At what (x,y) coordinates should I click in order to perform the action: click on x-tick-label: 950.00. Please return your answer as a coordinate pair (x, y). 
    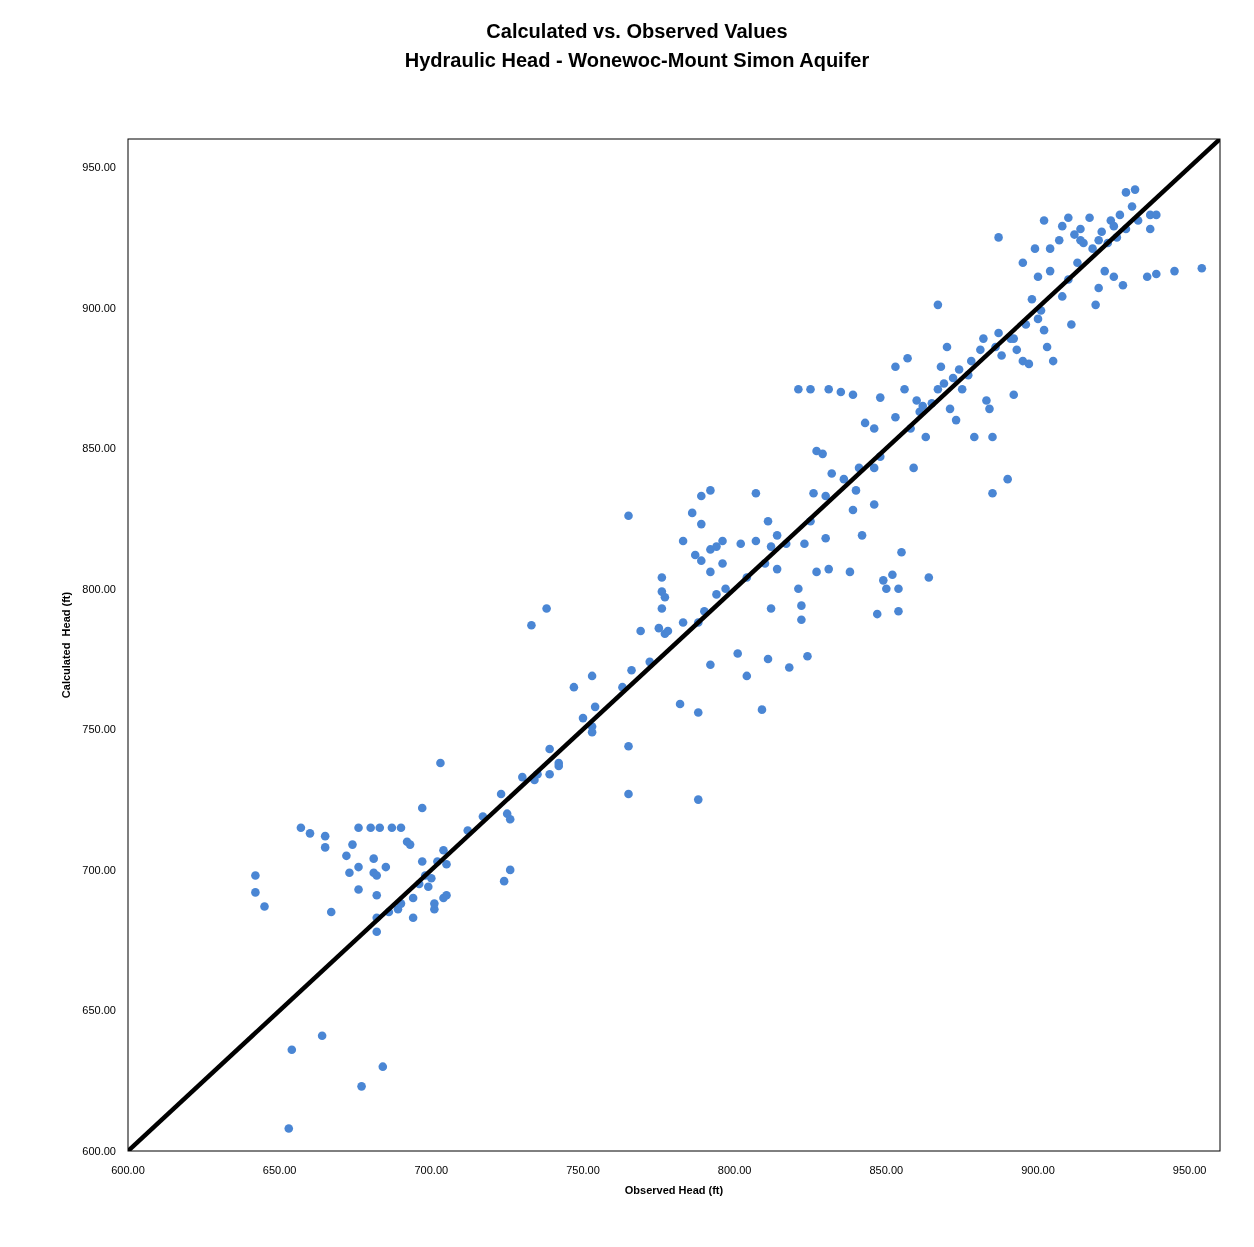
    Looking at the image, I should click on (1189, 1170).